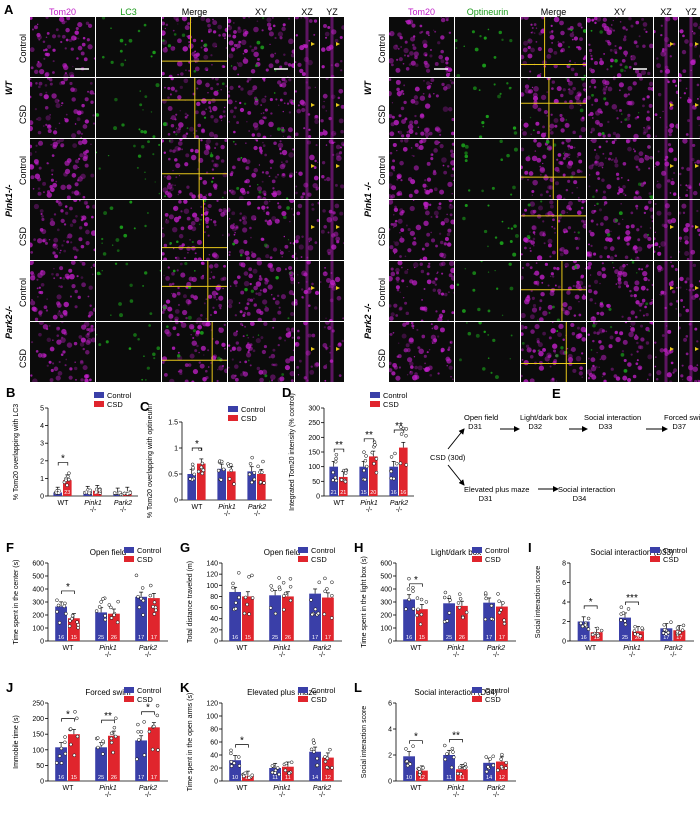 The width and height of the screenshot is (700, 816). I want to click on y-tick-label: 200, so click(38, 719).